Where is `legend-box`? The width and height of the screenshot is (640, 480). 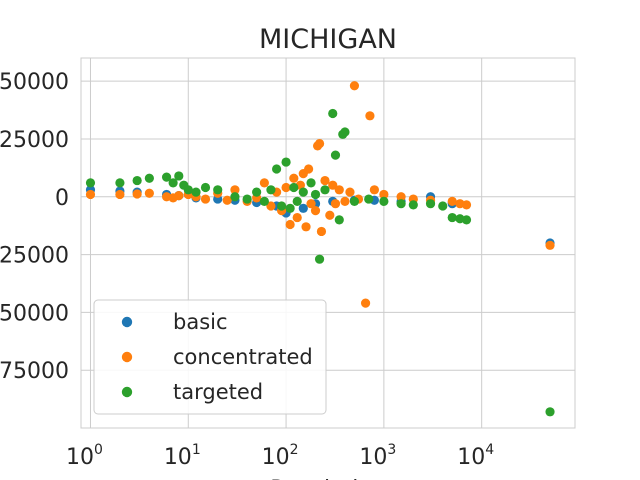
legend-box is located at coordinates (210, 357).